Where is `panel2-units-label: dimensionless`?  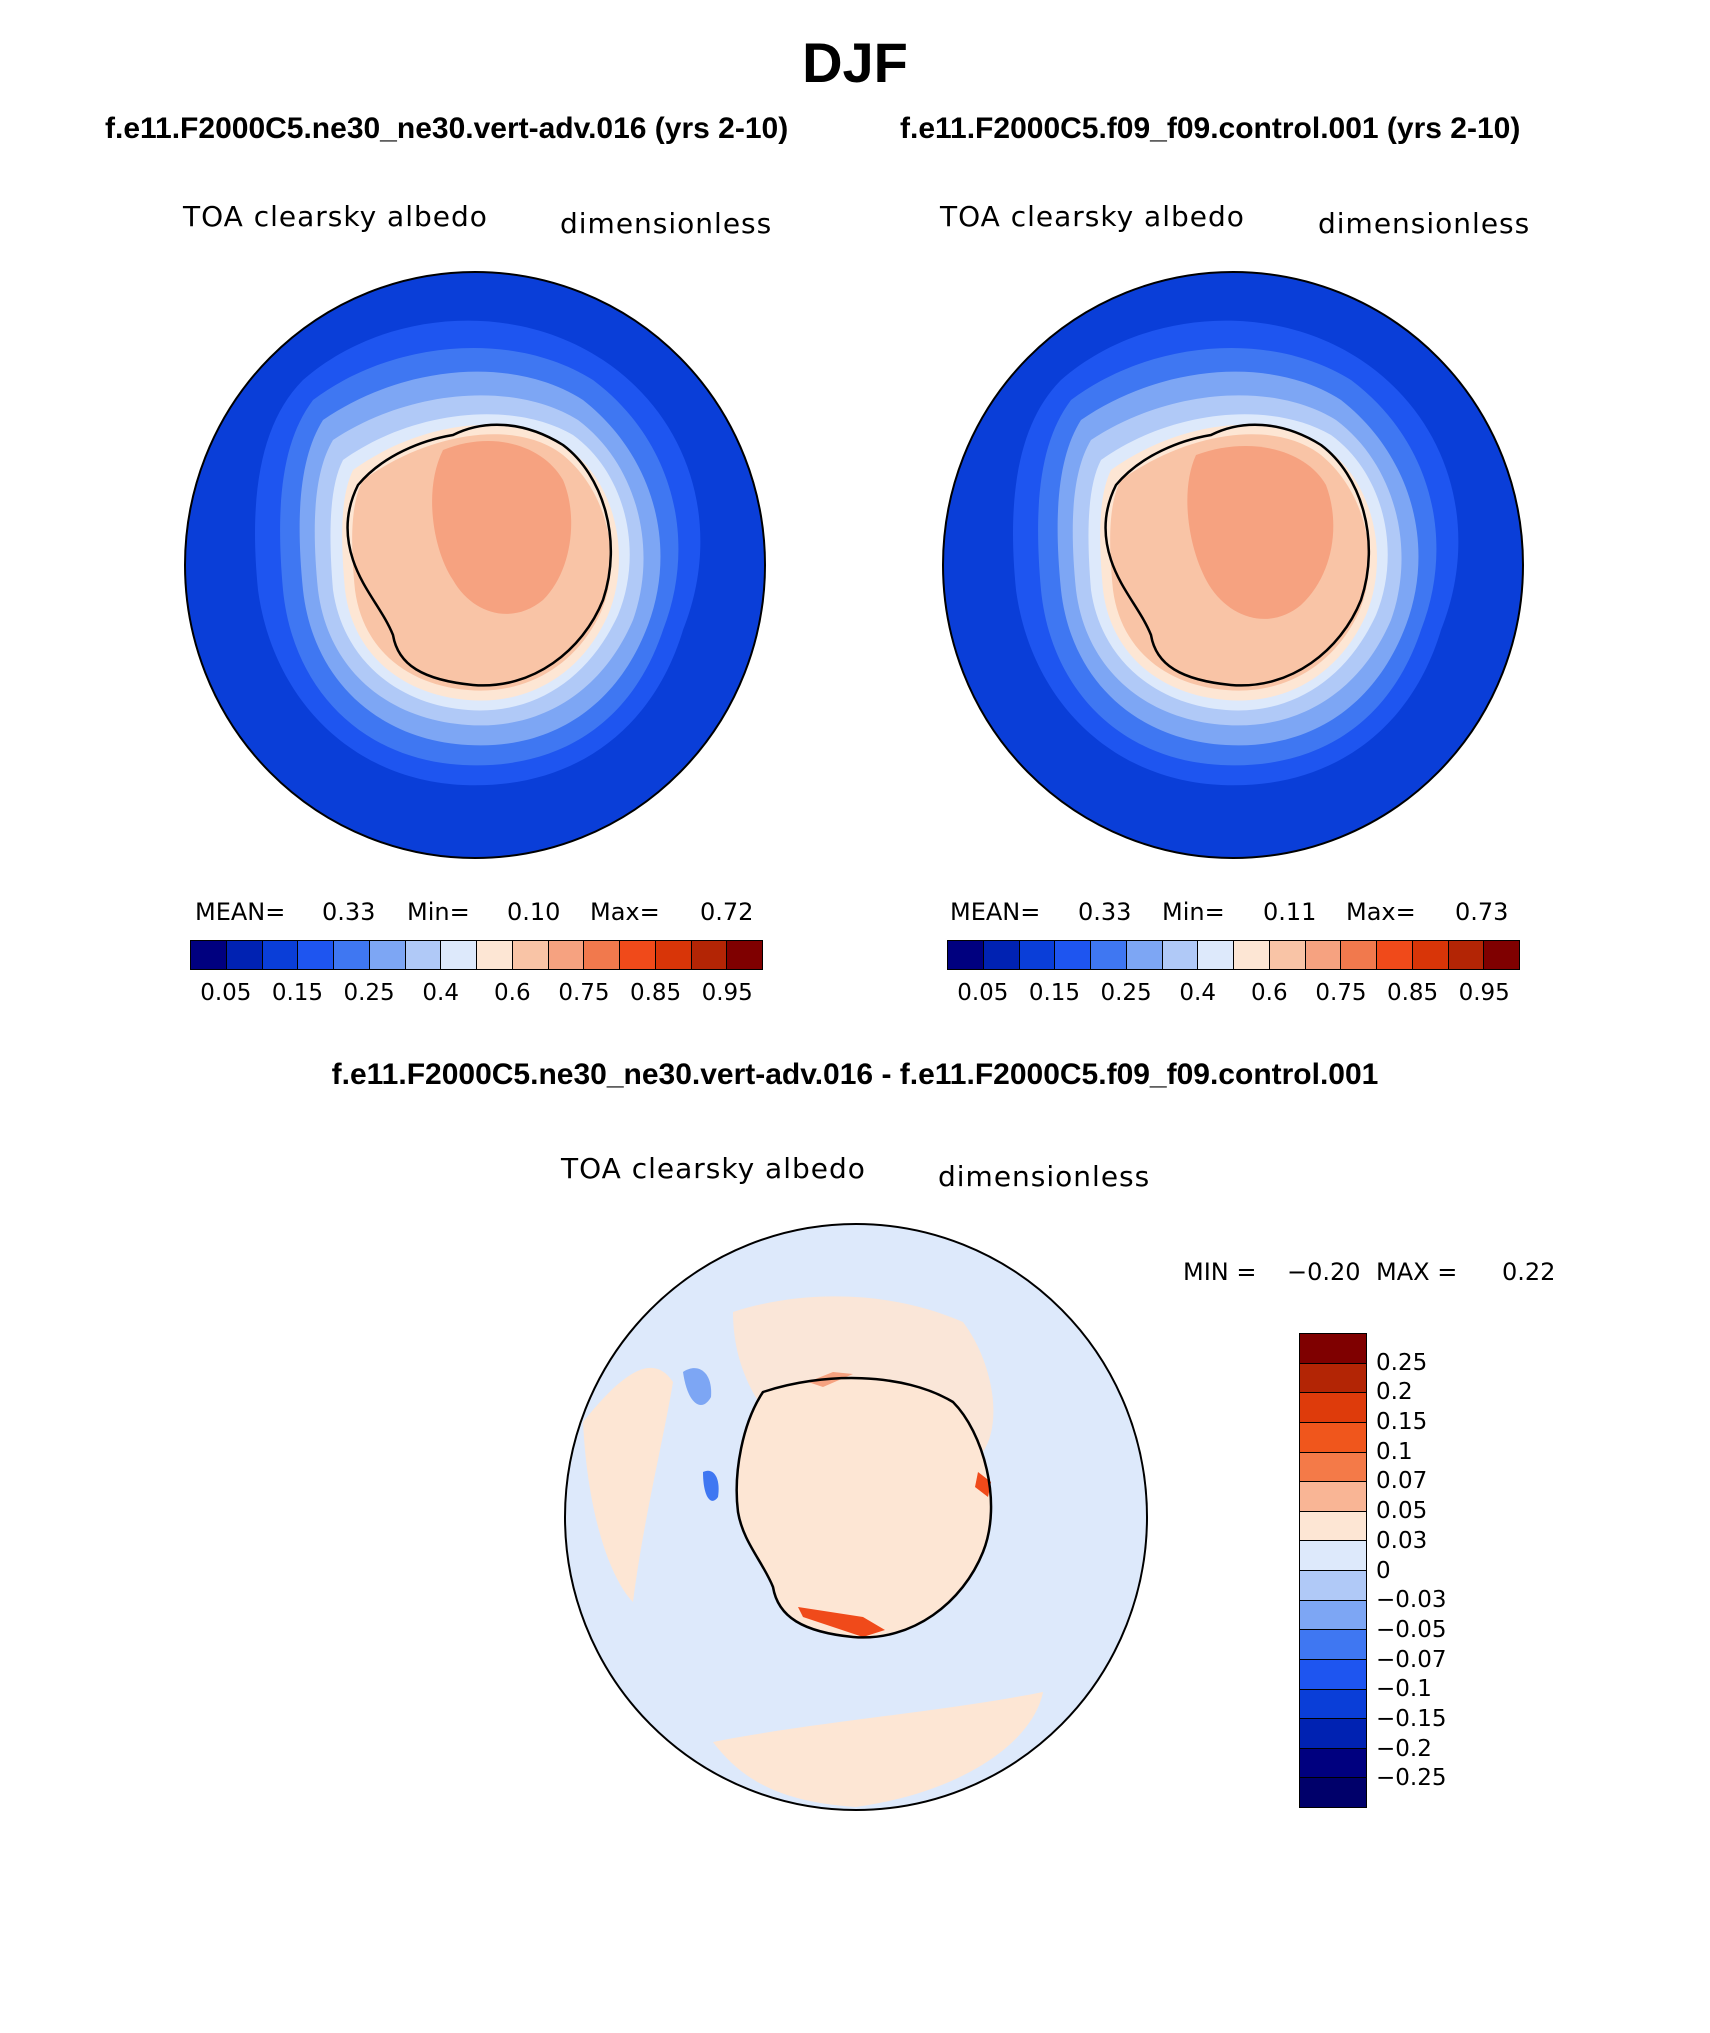
panel2-units-label: dimensionless is located at coordinates (1424, 223).